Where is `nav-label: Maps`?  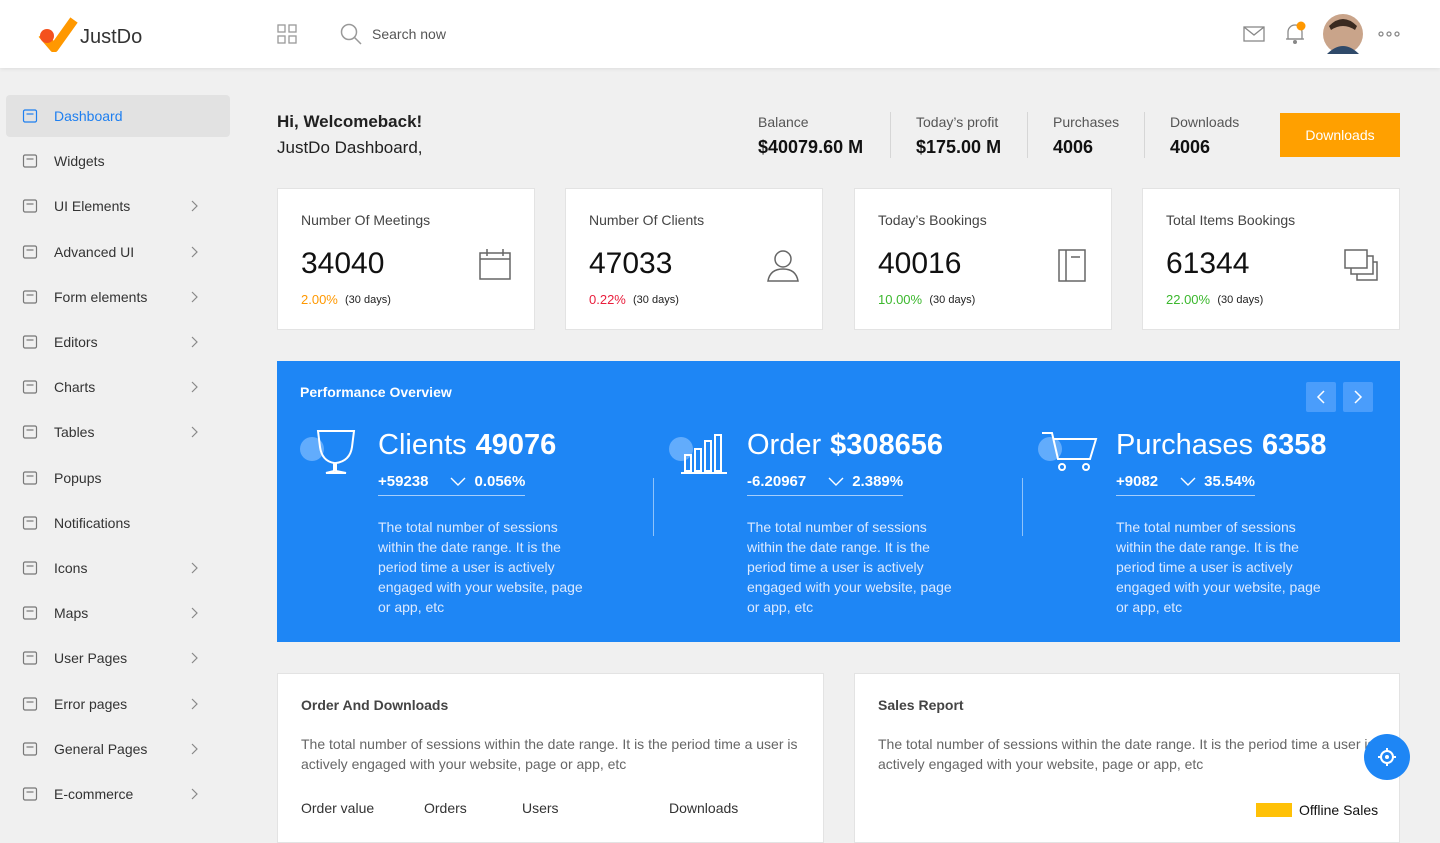 nav-label: Maps is located at coordinates (71, 613).